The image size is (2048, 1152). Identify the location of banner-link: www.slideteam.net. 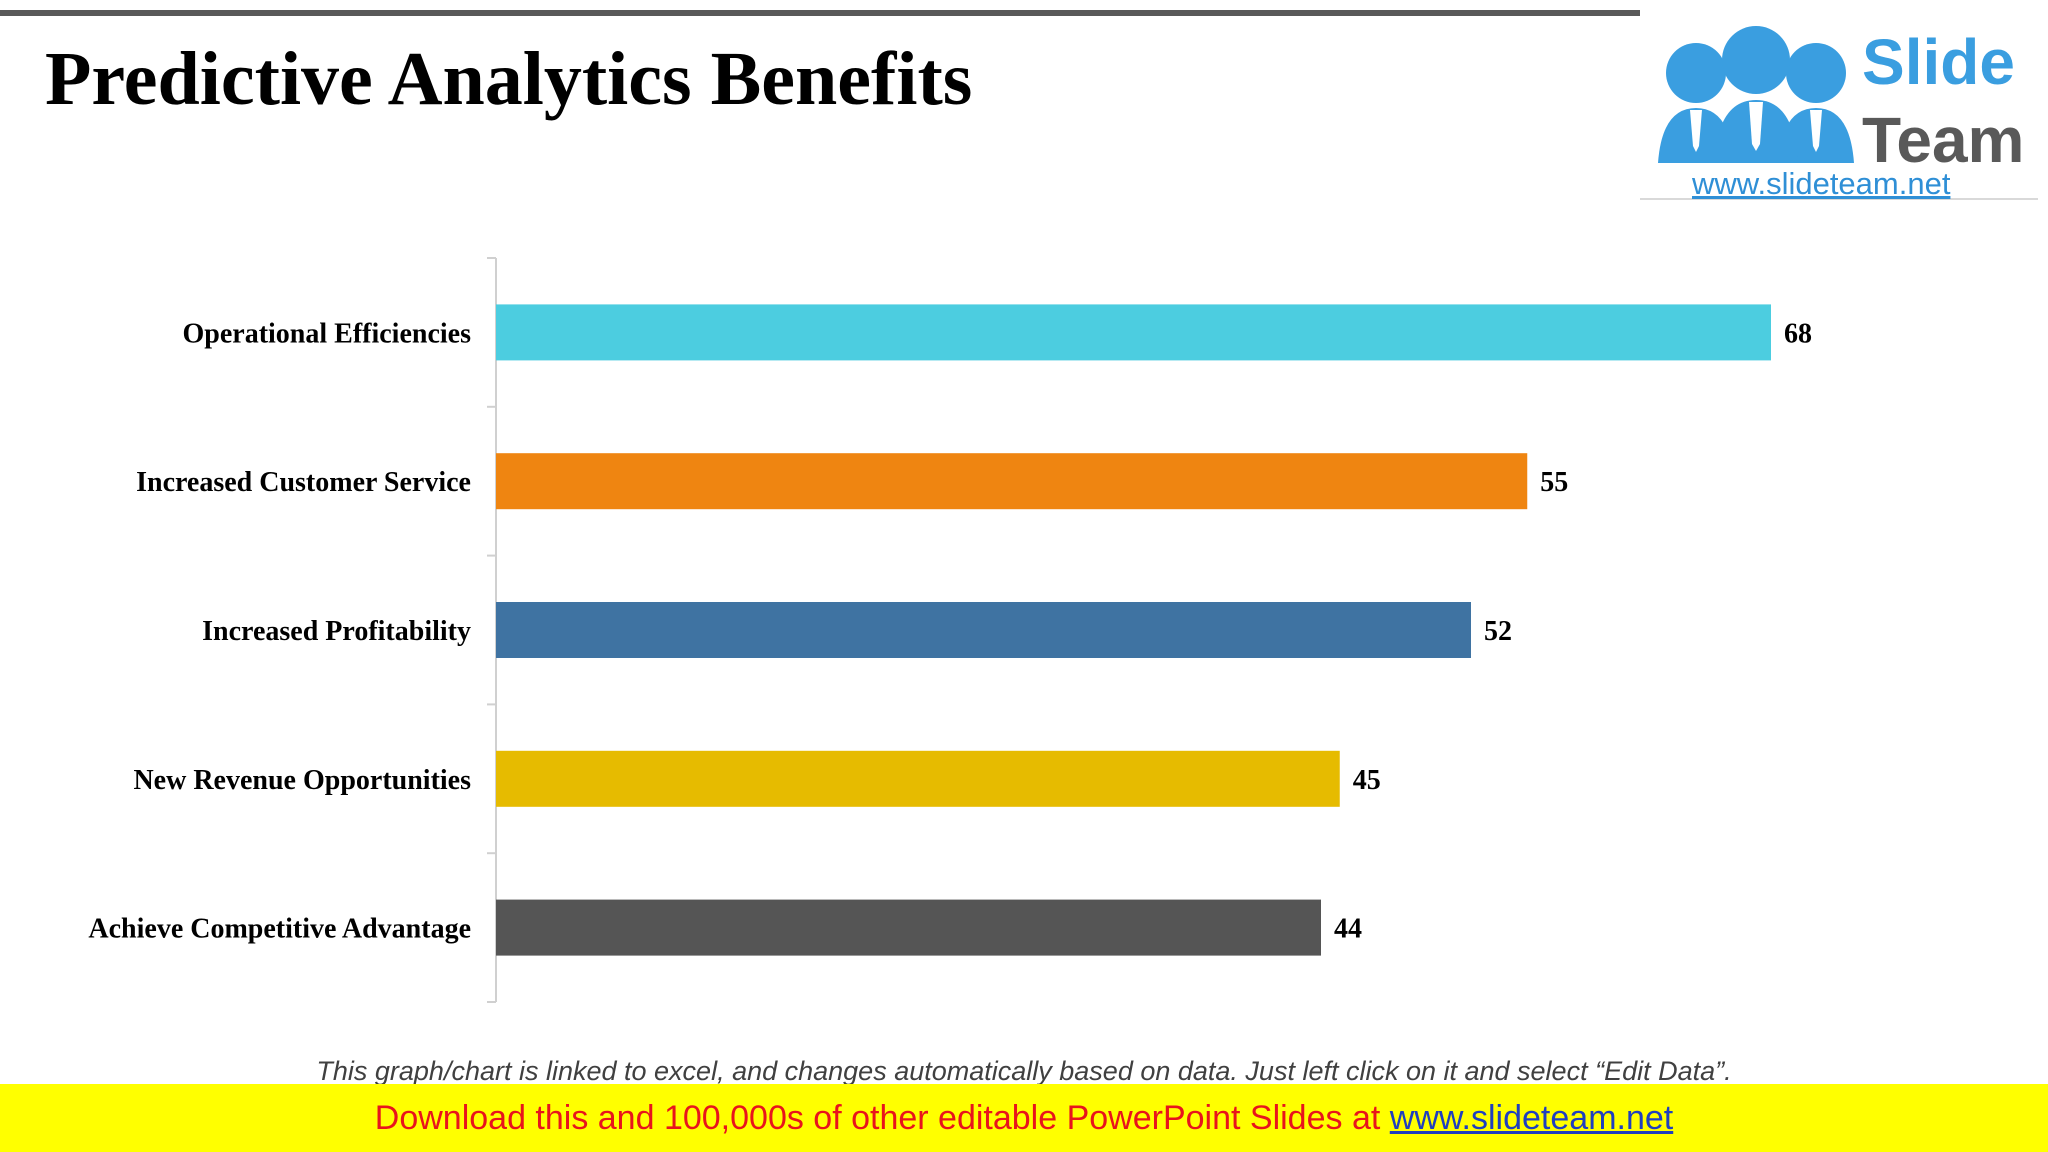
(1531, 1118).